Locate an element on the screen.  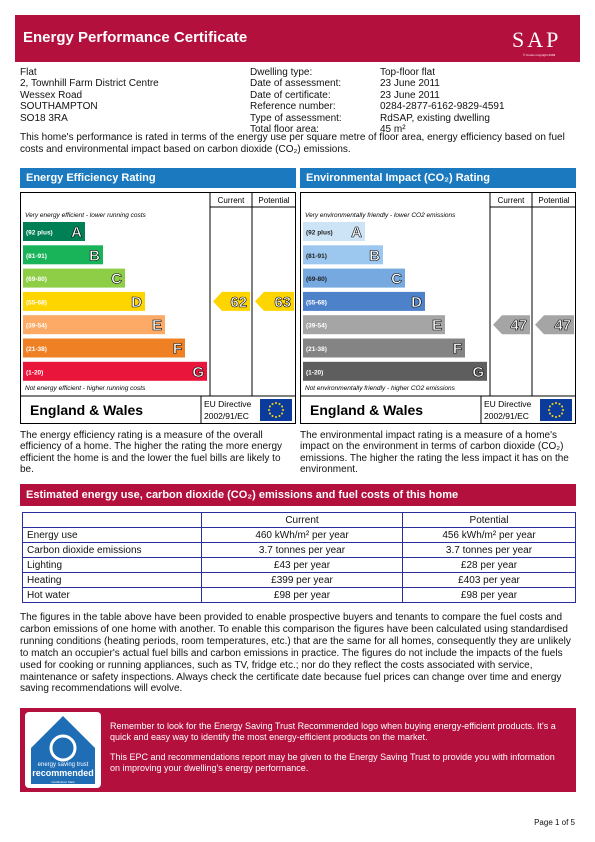
table-row: Heating £399 per year £403 per year is located at coordinates (299, 580).